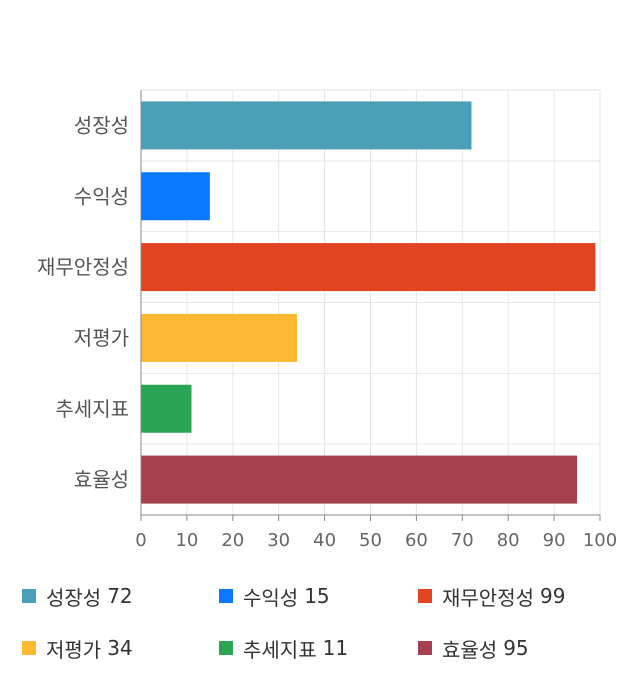 The width and height of the screenshot is (640, 700). I want to click on x-tick-label: 60, so click(416, 540).